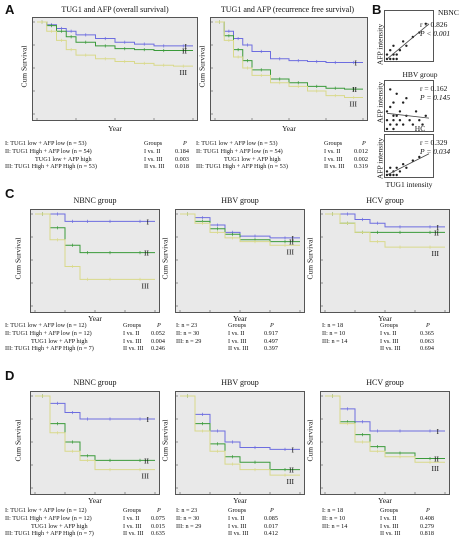 The image size is (471, 550). Describe the element at coordinates (243, 326) in the screenshot. I see `table-row: I: n = 23 Groups P` at that location.